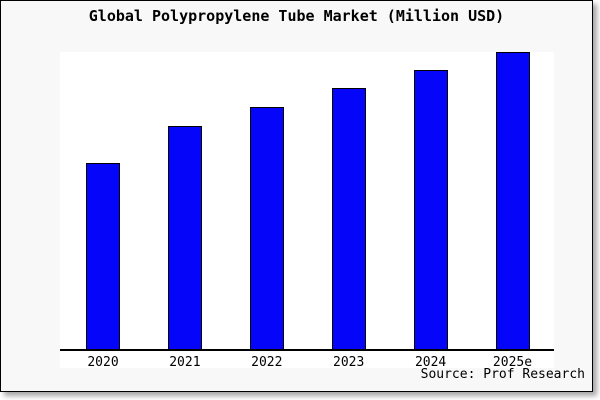  What do you see at coordinates (185, 362) in the screenshot?
I see `x-tick-label-2021: 2021` at bounding box center [185, 362].